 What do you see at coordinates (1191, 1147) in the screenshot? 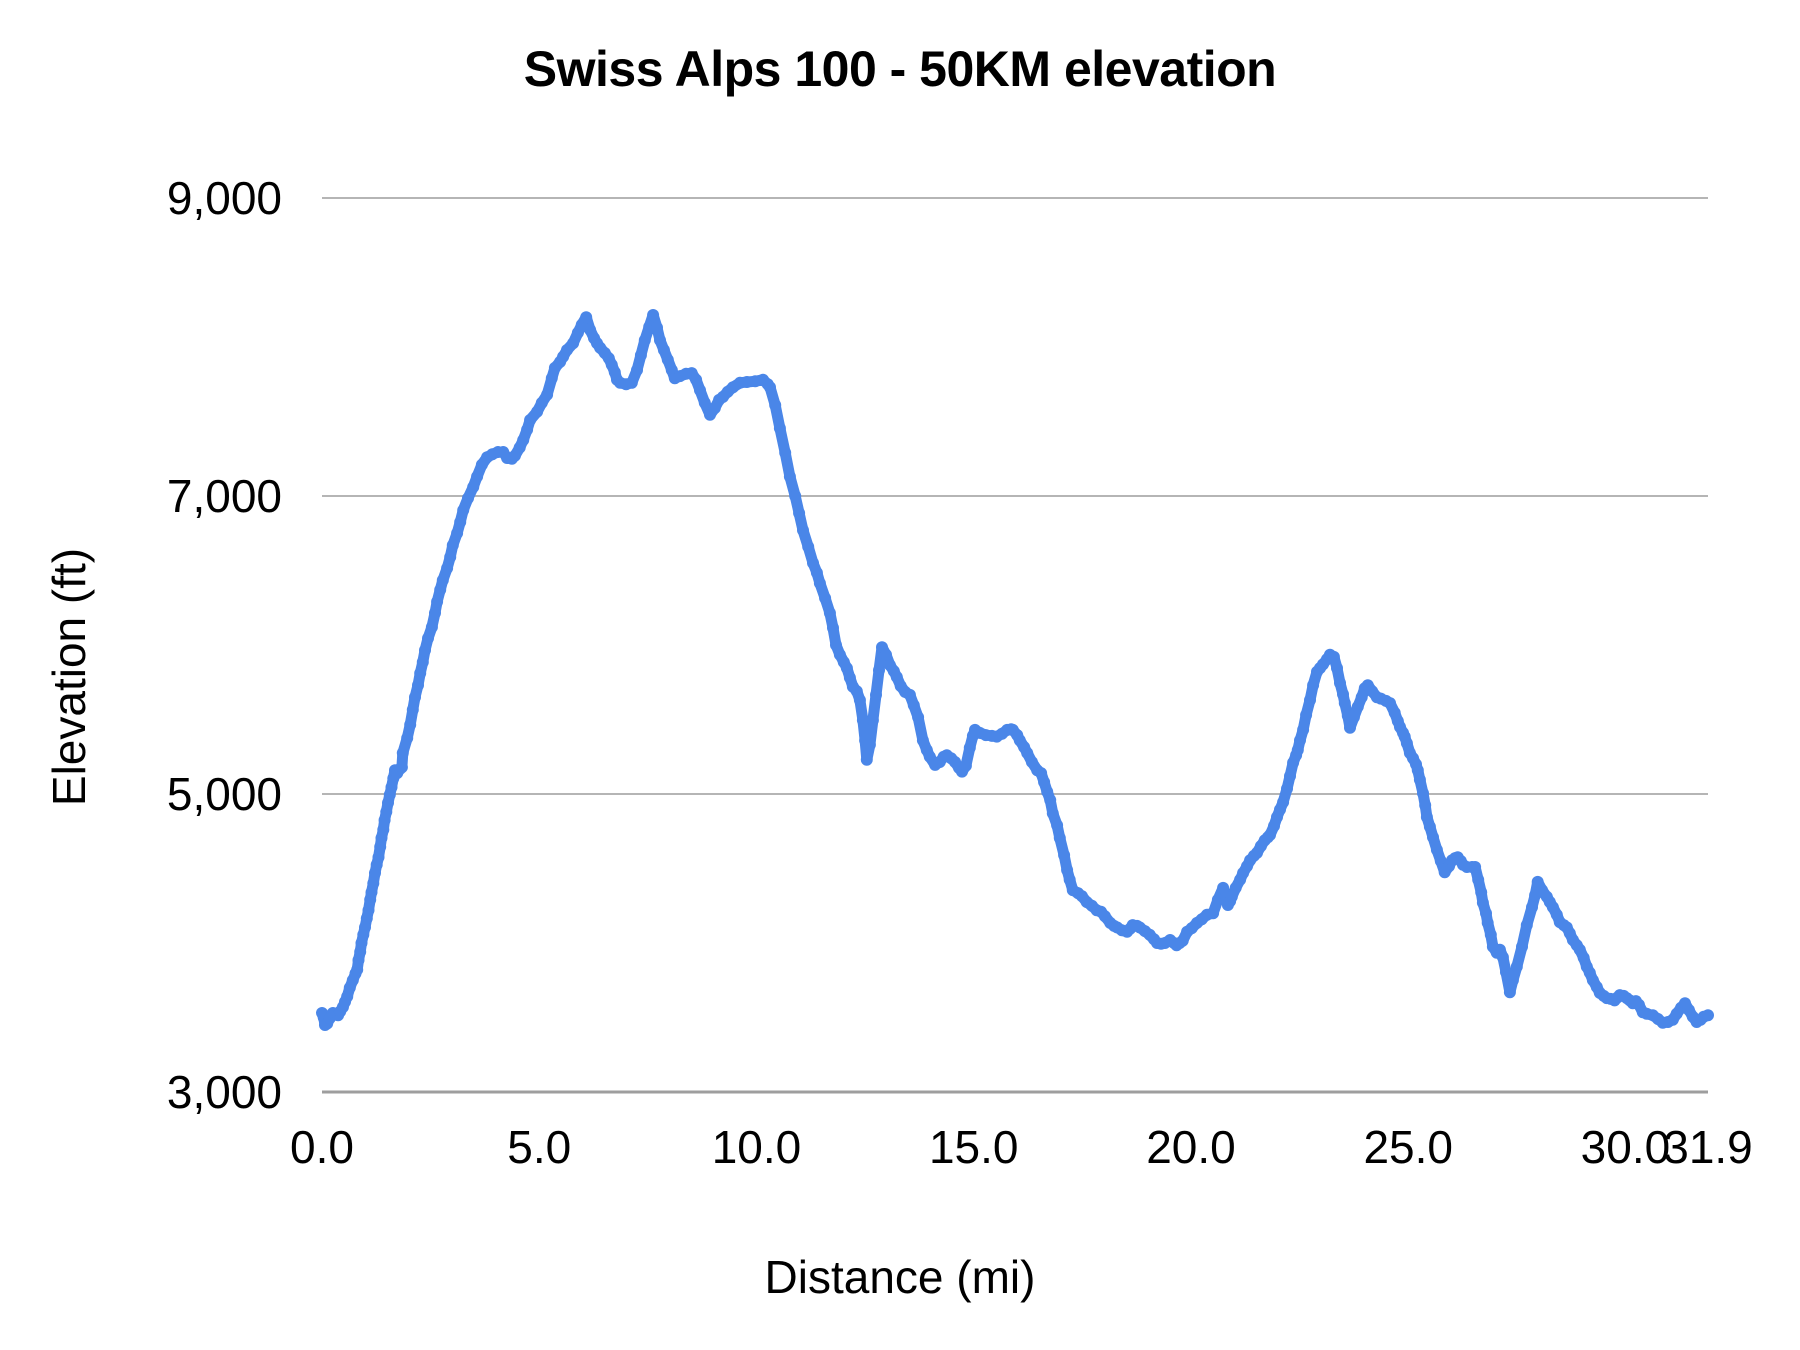
I see `x-tick-label: 20.0` at bounding box center [1191, 1147].